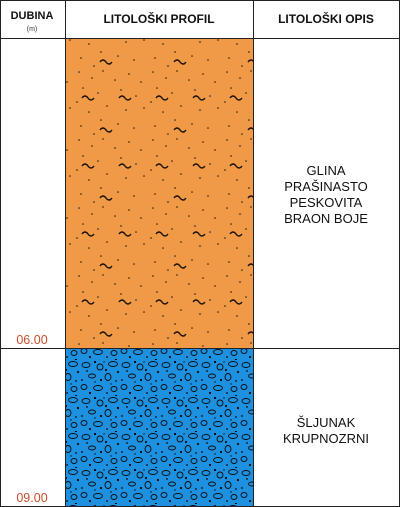 The height and width of the screenshot is (507, 400). What do you see at coordinates (325, 170) in the screenshot?
I see `description-line: GLINA` at bounding box center [325, 170].